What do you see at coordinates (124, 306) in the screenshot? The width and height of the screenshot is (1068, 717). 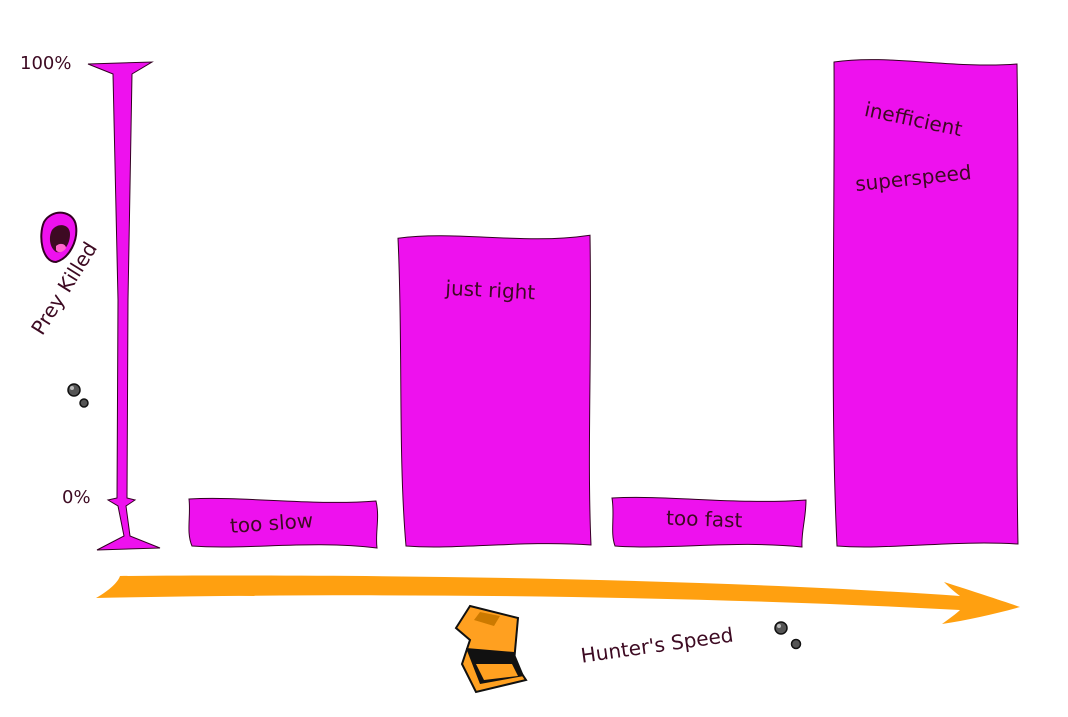 I see `y-axis` at bounding box center [124, 306].